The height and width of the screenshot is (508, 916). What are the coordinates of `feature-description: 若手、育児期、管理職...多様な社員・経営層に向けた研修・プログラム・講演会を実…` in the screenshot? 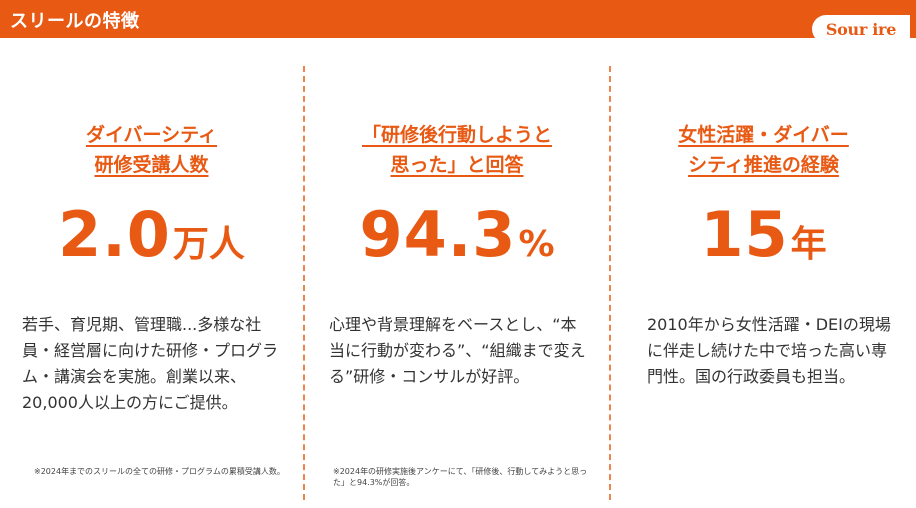 It's located at (150, 363).